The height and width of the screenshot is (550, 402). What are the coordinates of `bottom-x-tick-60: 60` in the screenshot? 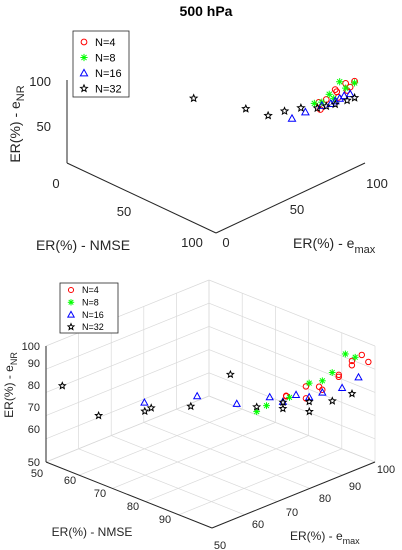 It's located at (70, 481).